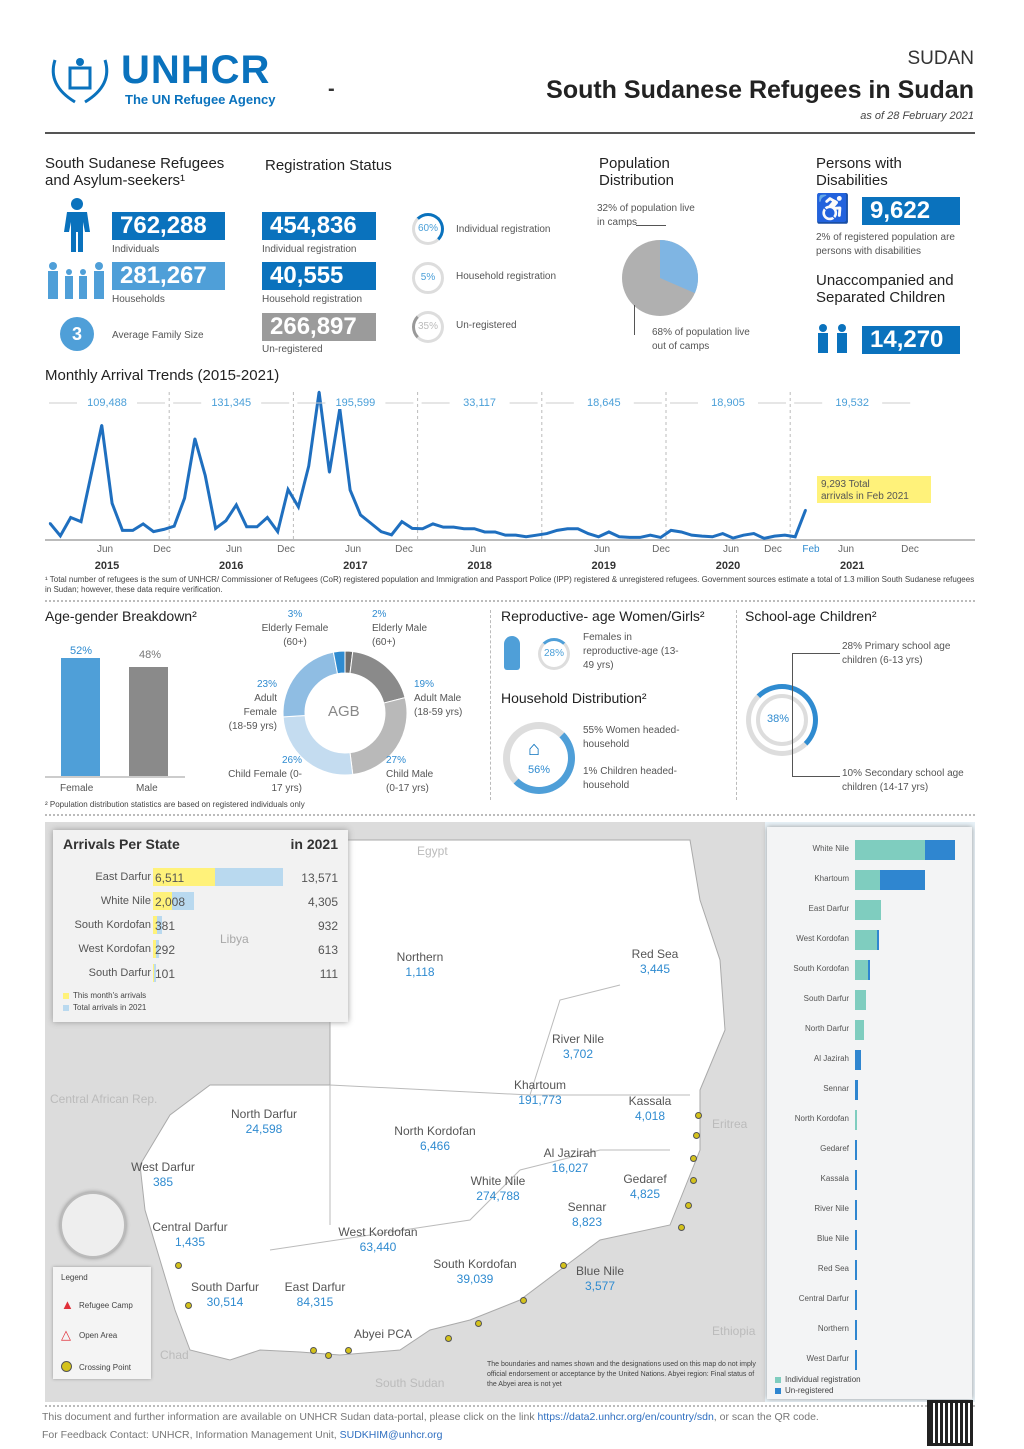 This screenshot has width=1024, height=1449. Describe the element at coordinates (234, 939) in the screenshot. I see `country-libya: Libya` at that location.